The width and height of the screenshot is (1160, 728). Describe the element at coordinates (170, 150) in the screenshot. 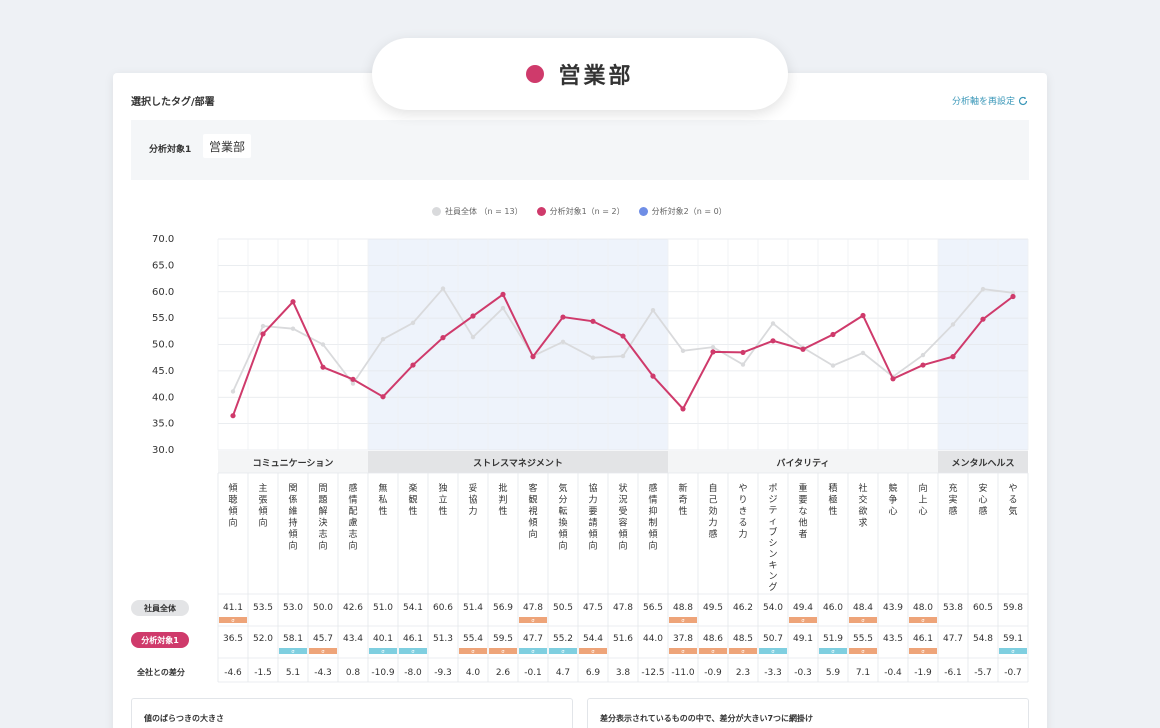

I see `target-label: 分析対象1` at that location.